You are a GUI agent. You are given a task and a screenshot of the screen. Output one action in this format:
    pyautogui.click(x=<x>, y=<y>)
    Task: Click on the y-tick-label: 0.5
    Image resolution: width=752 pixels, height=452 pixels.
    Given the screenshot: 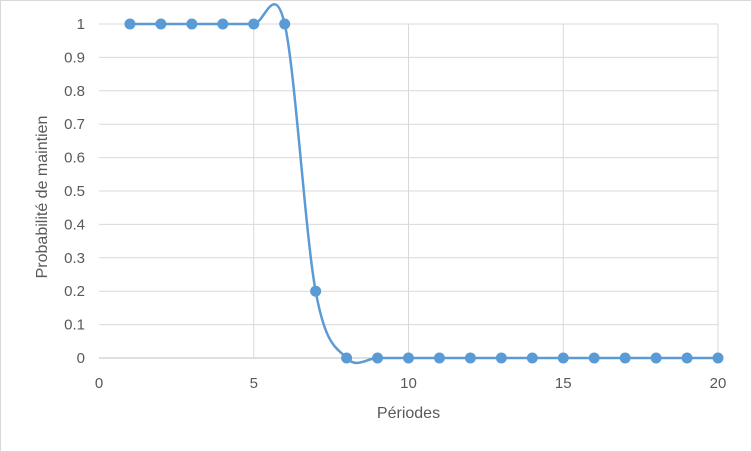 What is the action you would take?
    pyautogui.click(x=74, y=191)
    